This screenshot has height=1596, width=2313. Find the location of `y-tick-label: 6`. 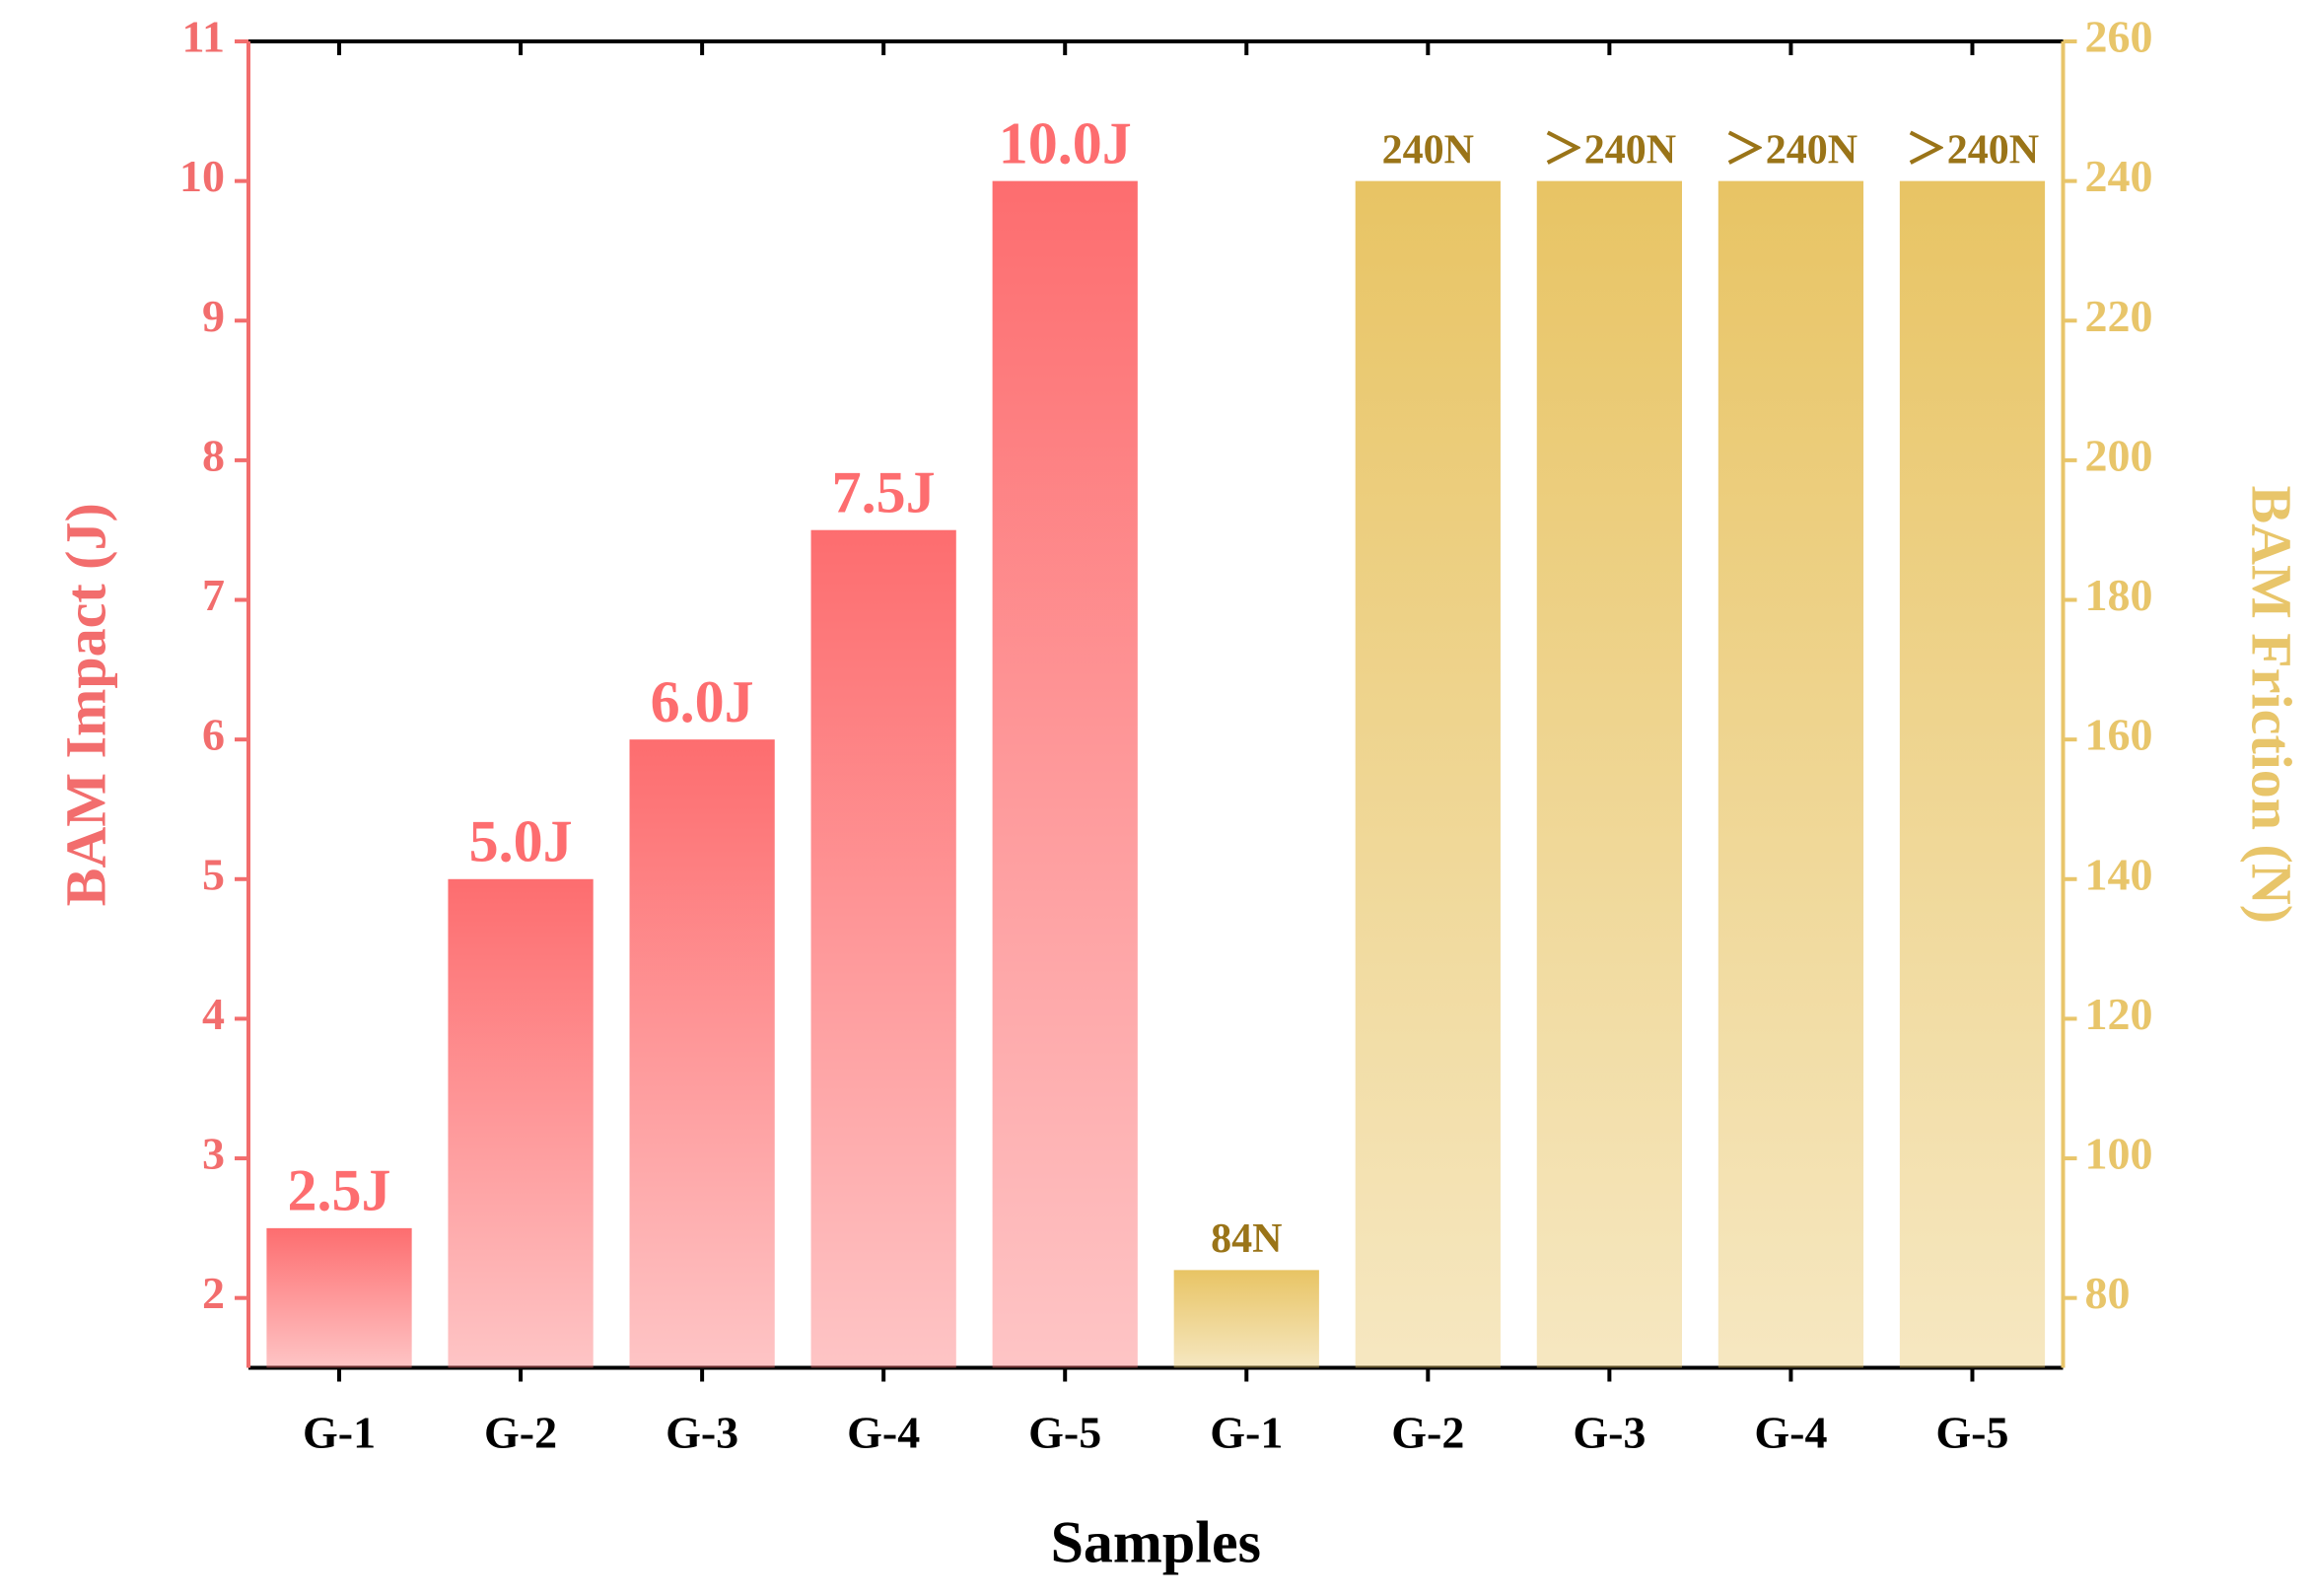

y-tick-label: 6 is located at coordinates (213, 735).